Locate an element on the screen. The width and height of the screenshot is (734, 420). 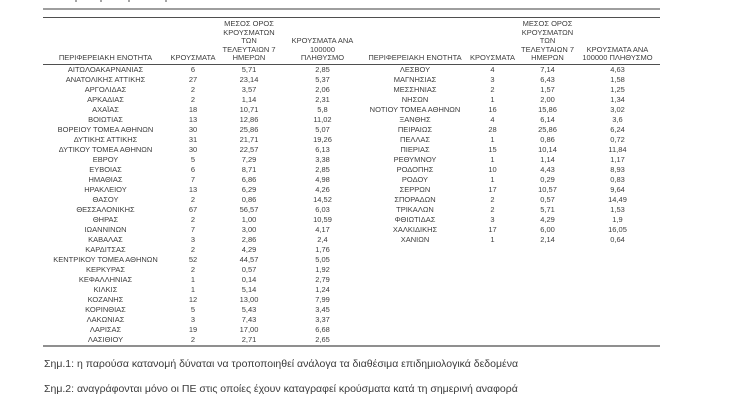
cell: 6 is located at coordinates (193, 69).